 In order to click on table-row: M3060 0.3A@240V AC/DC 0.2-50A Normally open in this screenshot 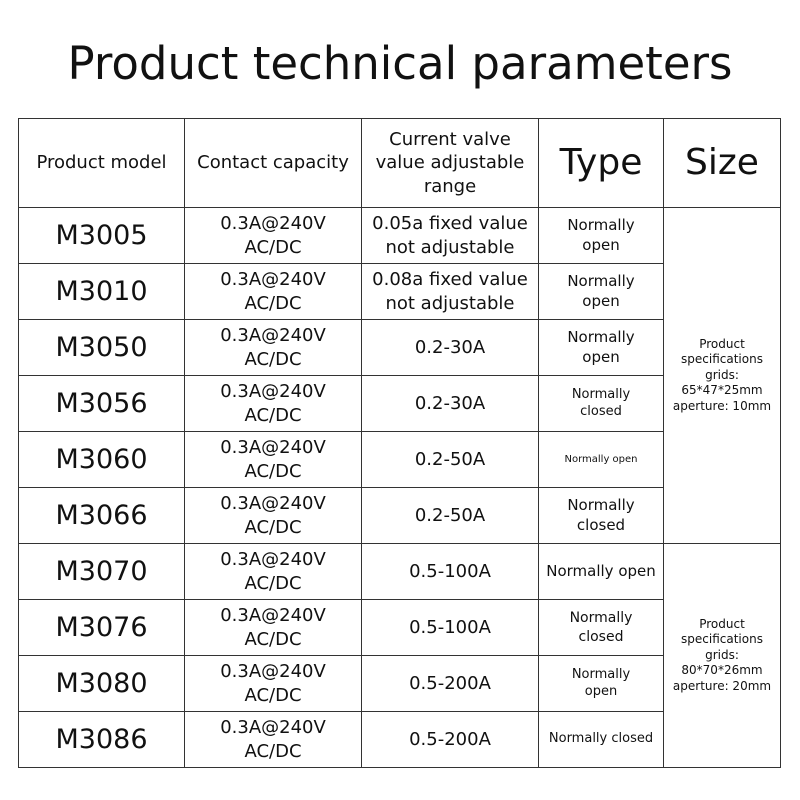, I will do `click(399, 459)`.